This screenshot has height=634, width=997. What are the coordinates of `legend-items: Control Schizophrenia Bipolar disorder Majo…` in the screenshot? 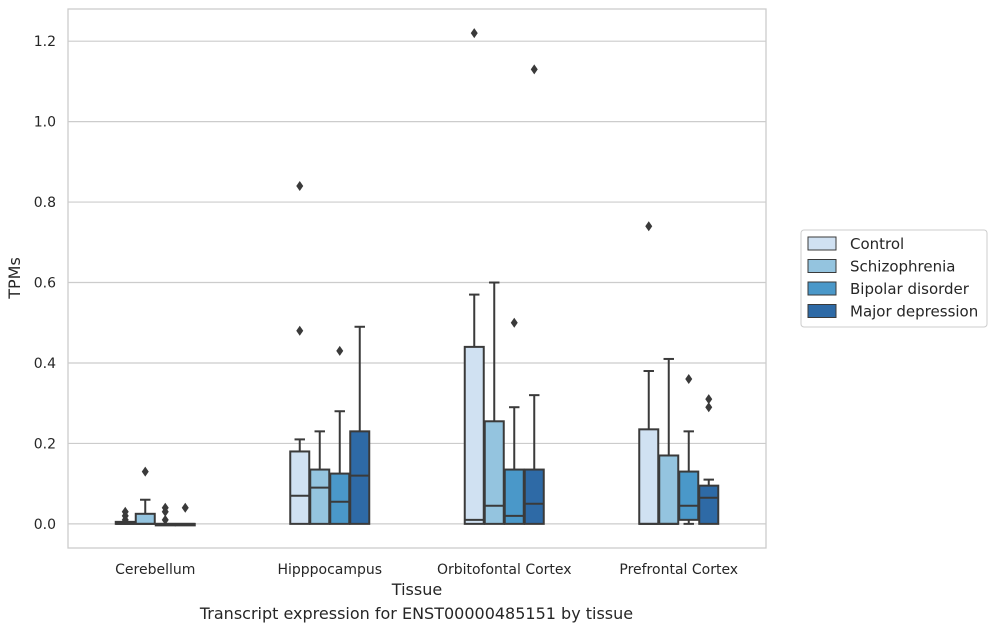 It's located at (892, 278).